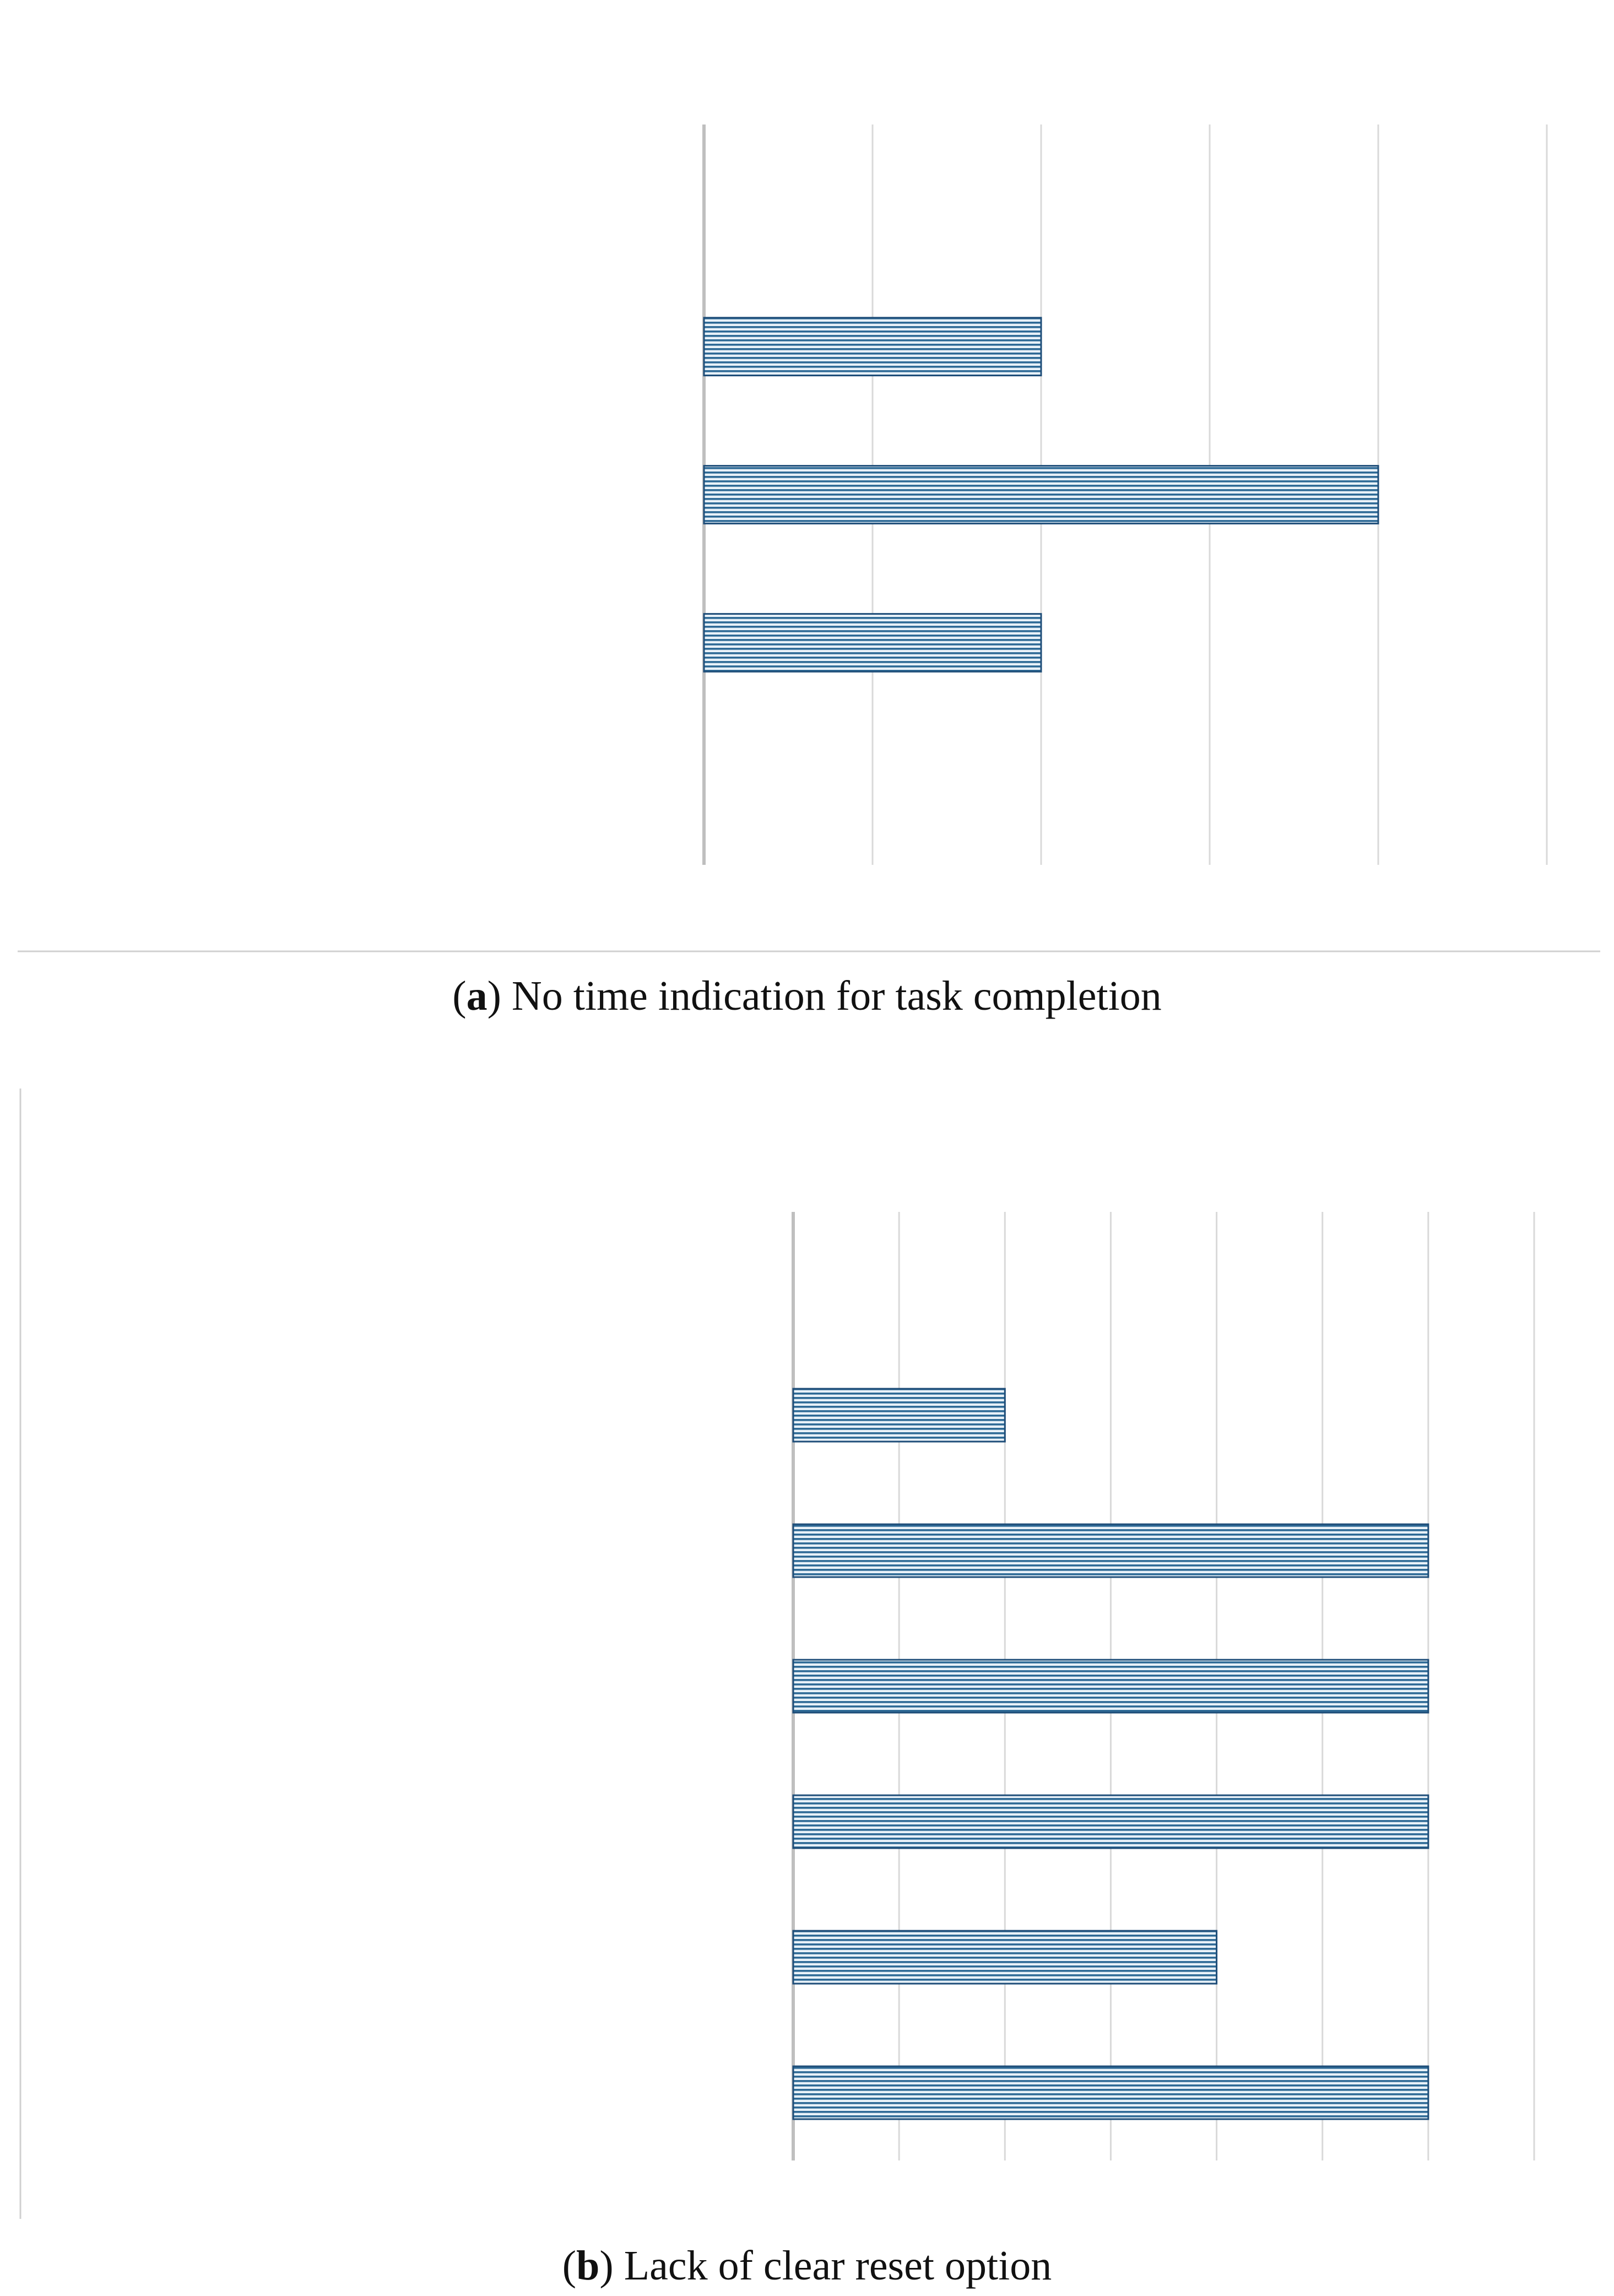 Image resolution: width=1614 pixels, height=2296 pixels. What do you see at coordinates (832, 2266) in the screenshot?
I see `caption-b-text: Lack of clear reset option` at bounding box center [832, 2266].